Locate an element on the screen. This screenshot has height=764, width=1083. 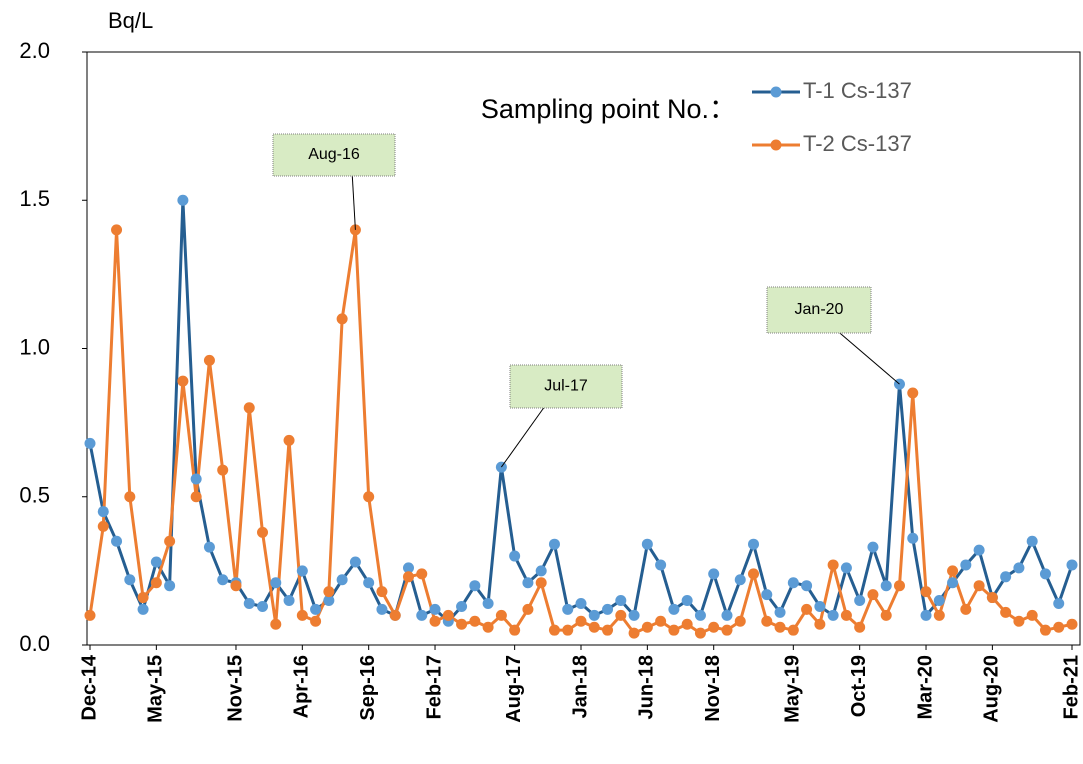
y-tick-label: 0.5 is located at coordinates (34, 495).